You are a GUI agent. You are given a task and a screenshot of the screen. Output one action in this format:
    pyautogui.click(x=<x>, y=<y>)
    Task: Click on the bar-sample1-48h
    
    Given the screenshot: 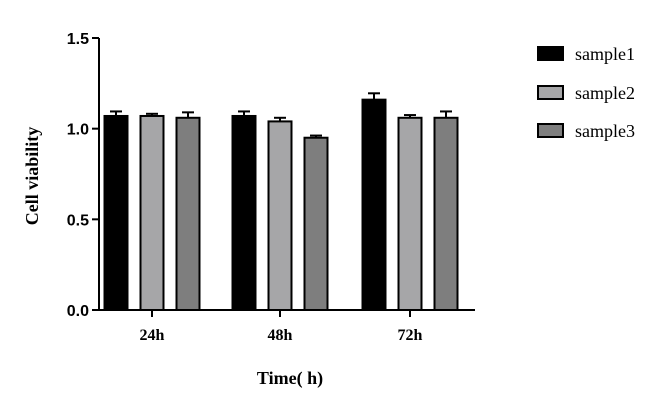 What is the action you would take?
    pyautogui.click(x=244, y=213)
    